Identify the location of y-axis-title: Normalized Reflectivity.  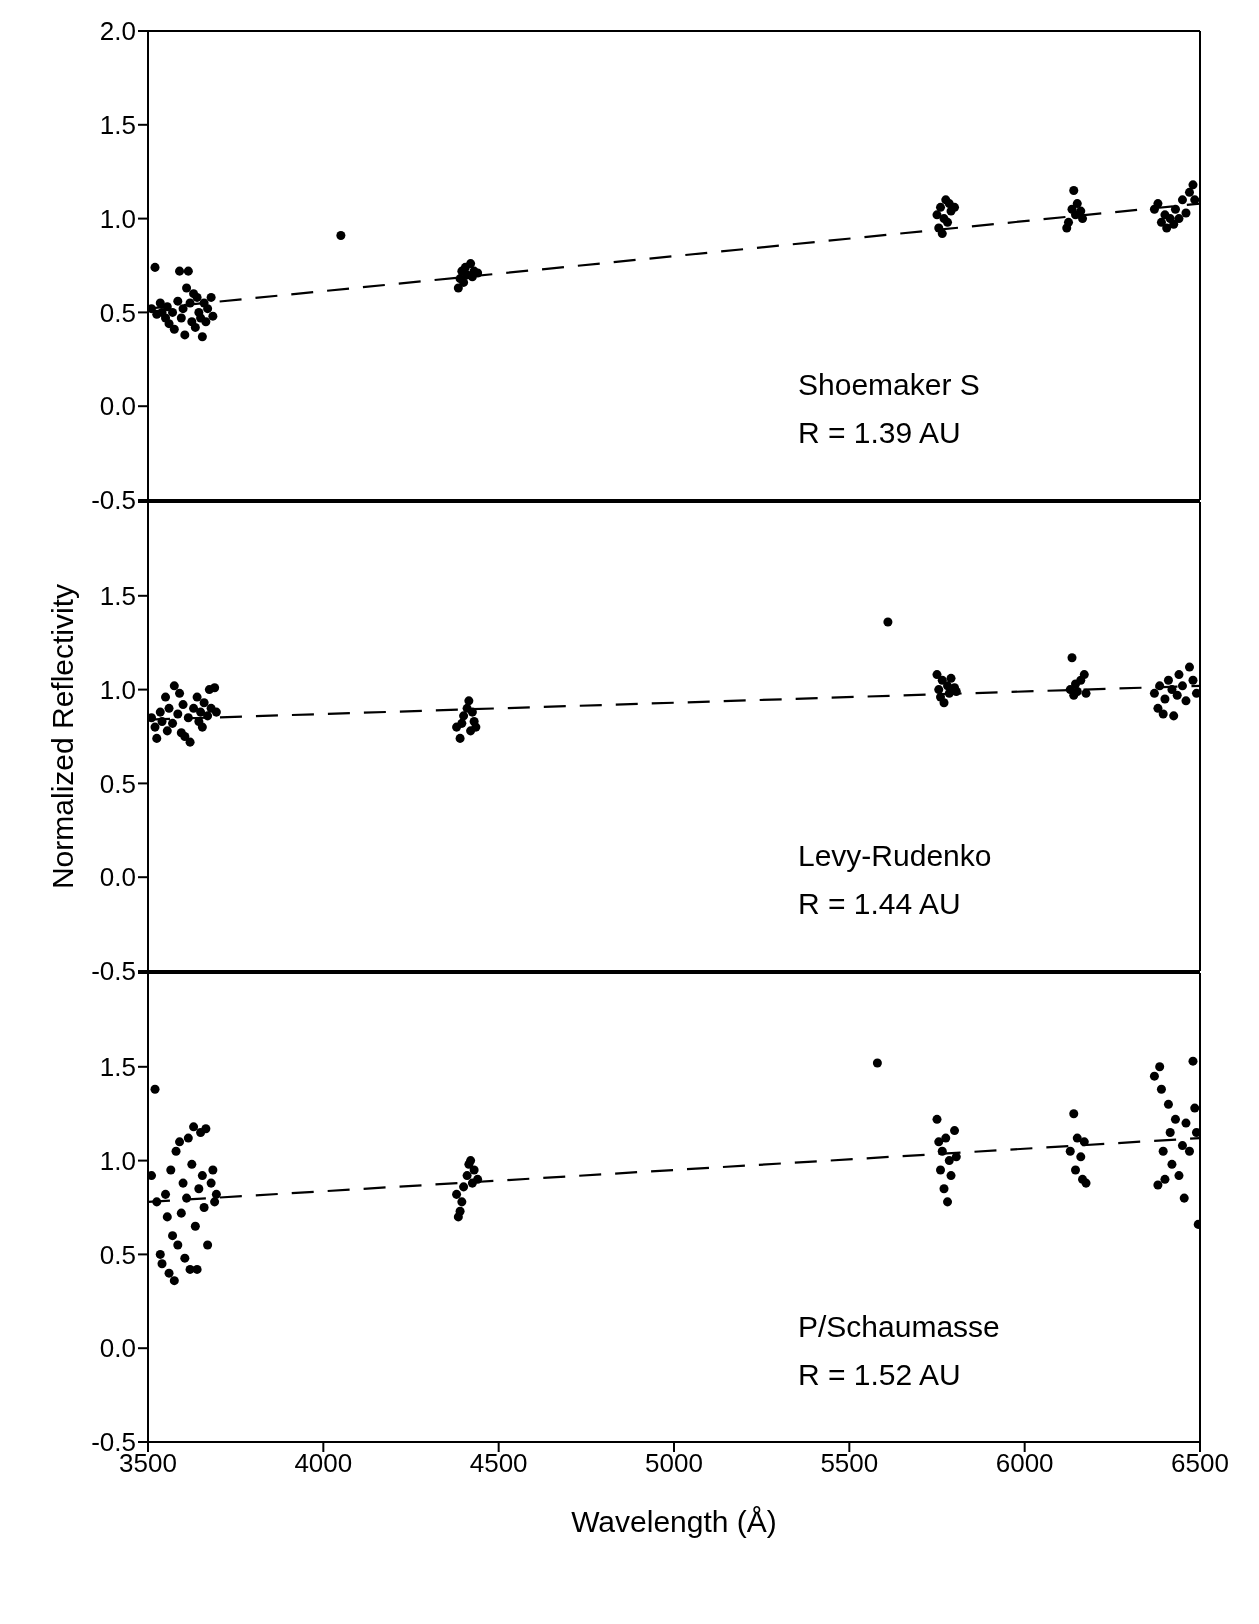
(62, 736).